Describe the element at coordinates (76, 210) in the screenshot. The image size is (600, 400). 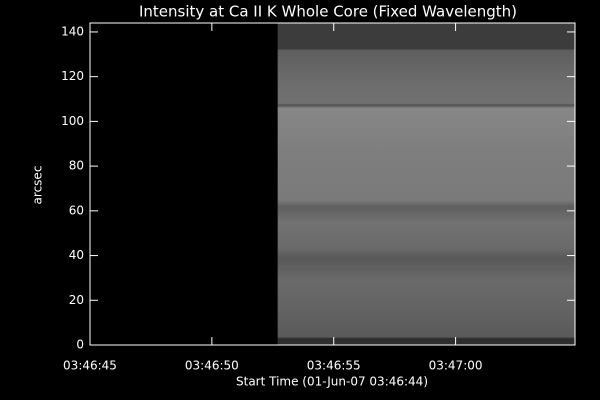
I see `y-tick-label: 60` at that location.